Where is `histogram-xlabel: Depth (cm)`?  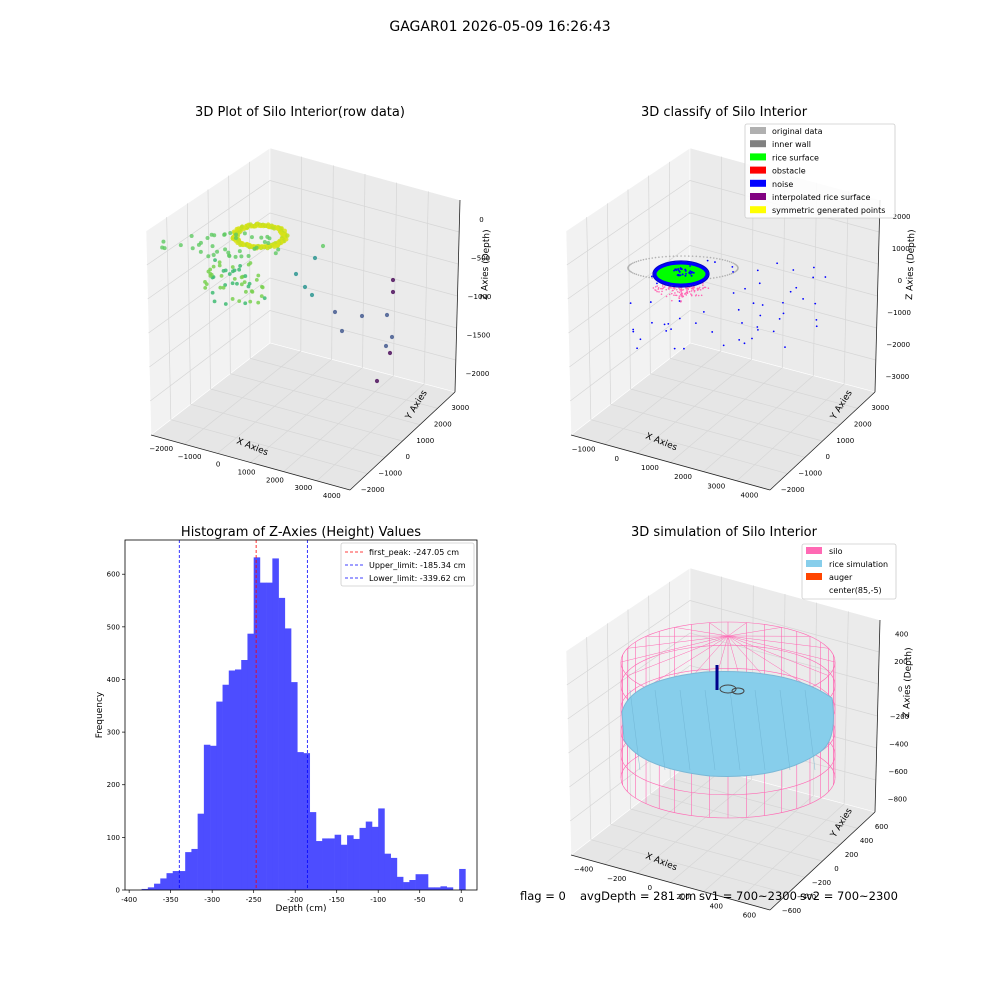
histogram-xlabel: Depth (cm) is located at coordinates (300, 909).